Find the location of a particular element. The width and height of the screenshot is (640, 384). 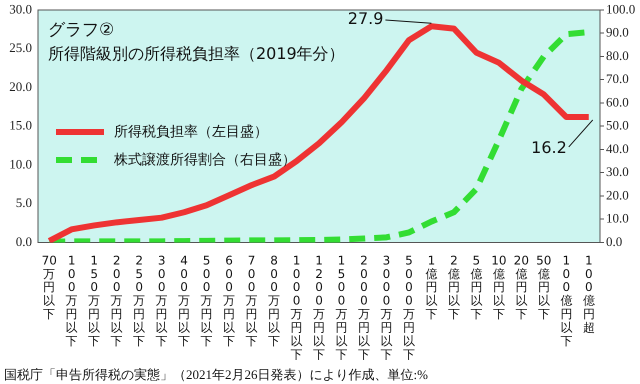

y-tick-label: 0.0 is located at coordinates (24, 241).